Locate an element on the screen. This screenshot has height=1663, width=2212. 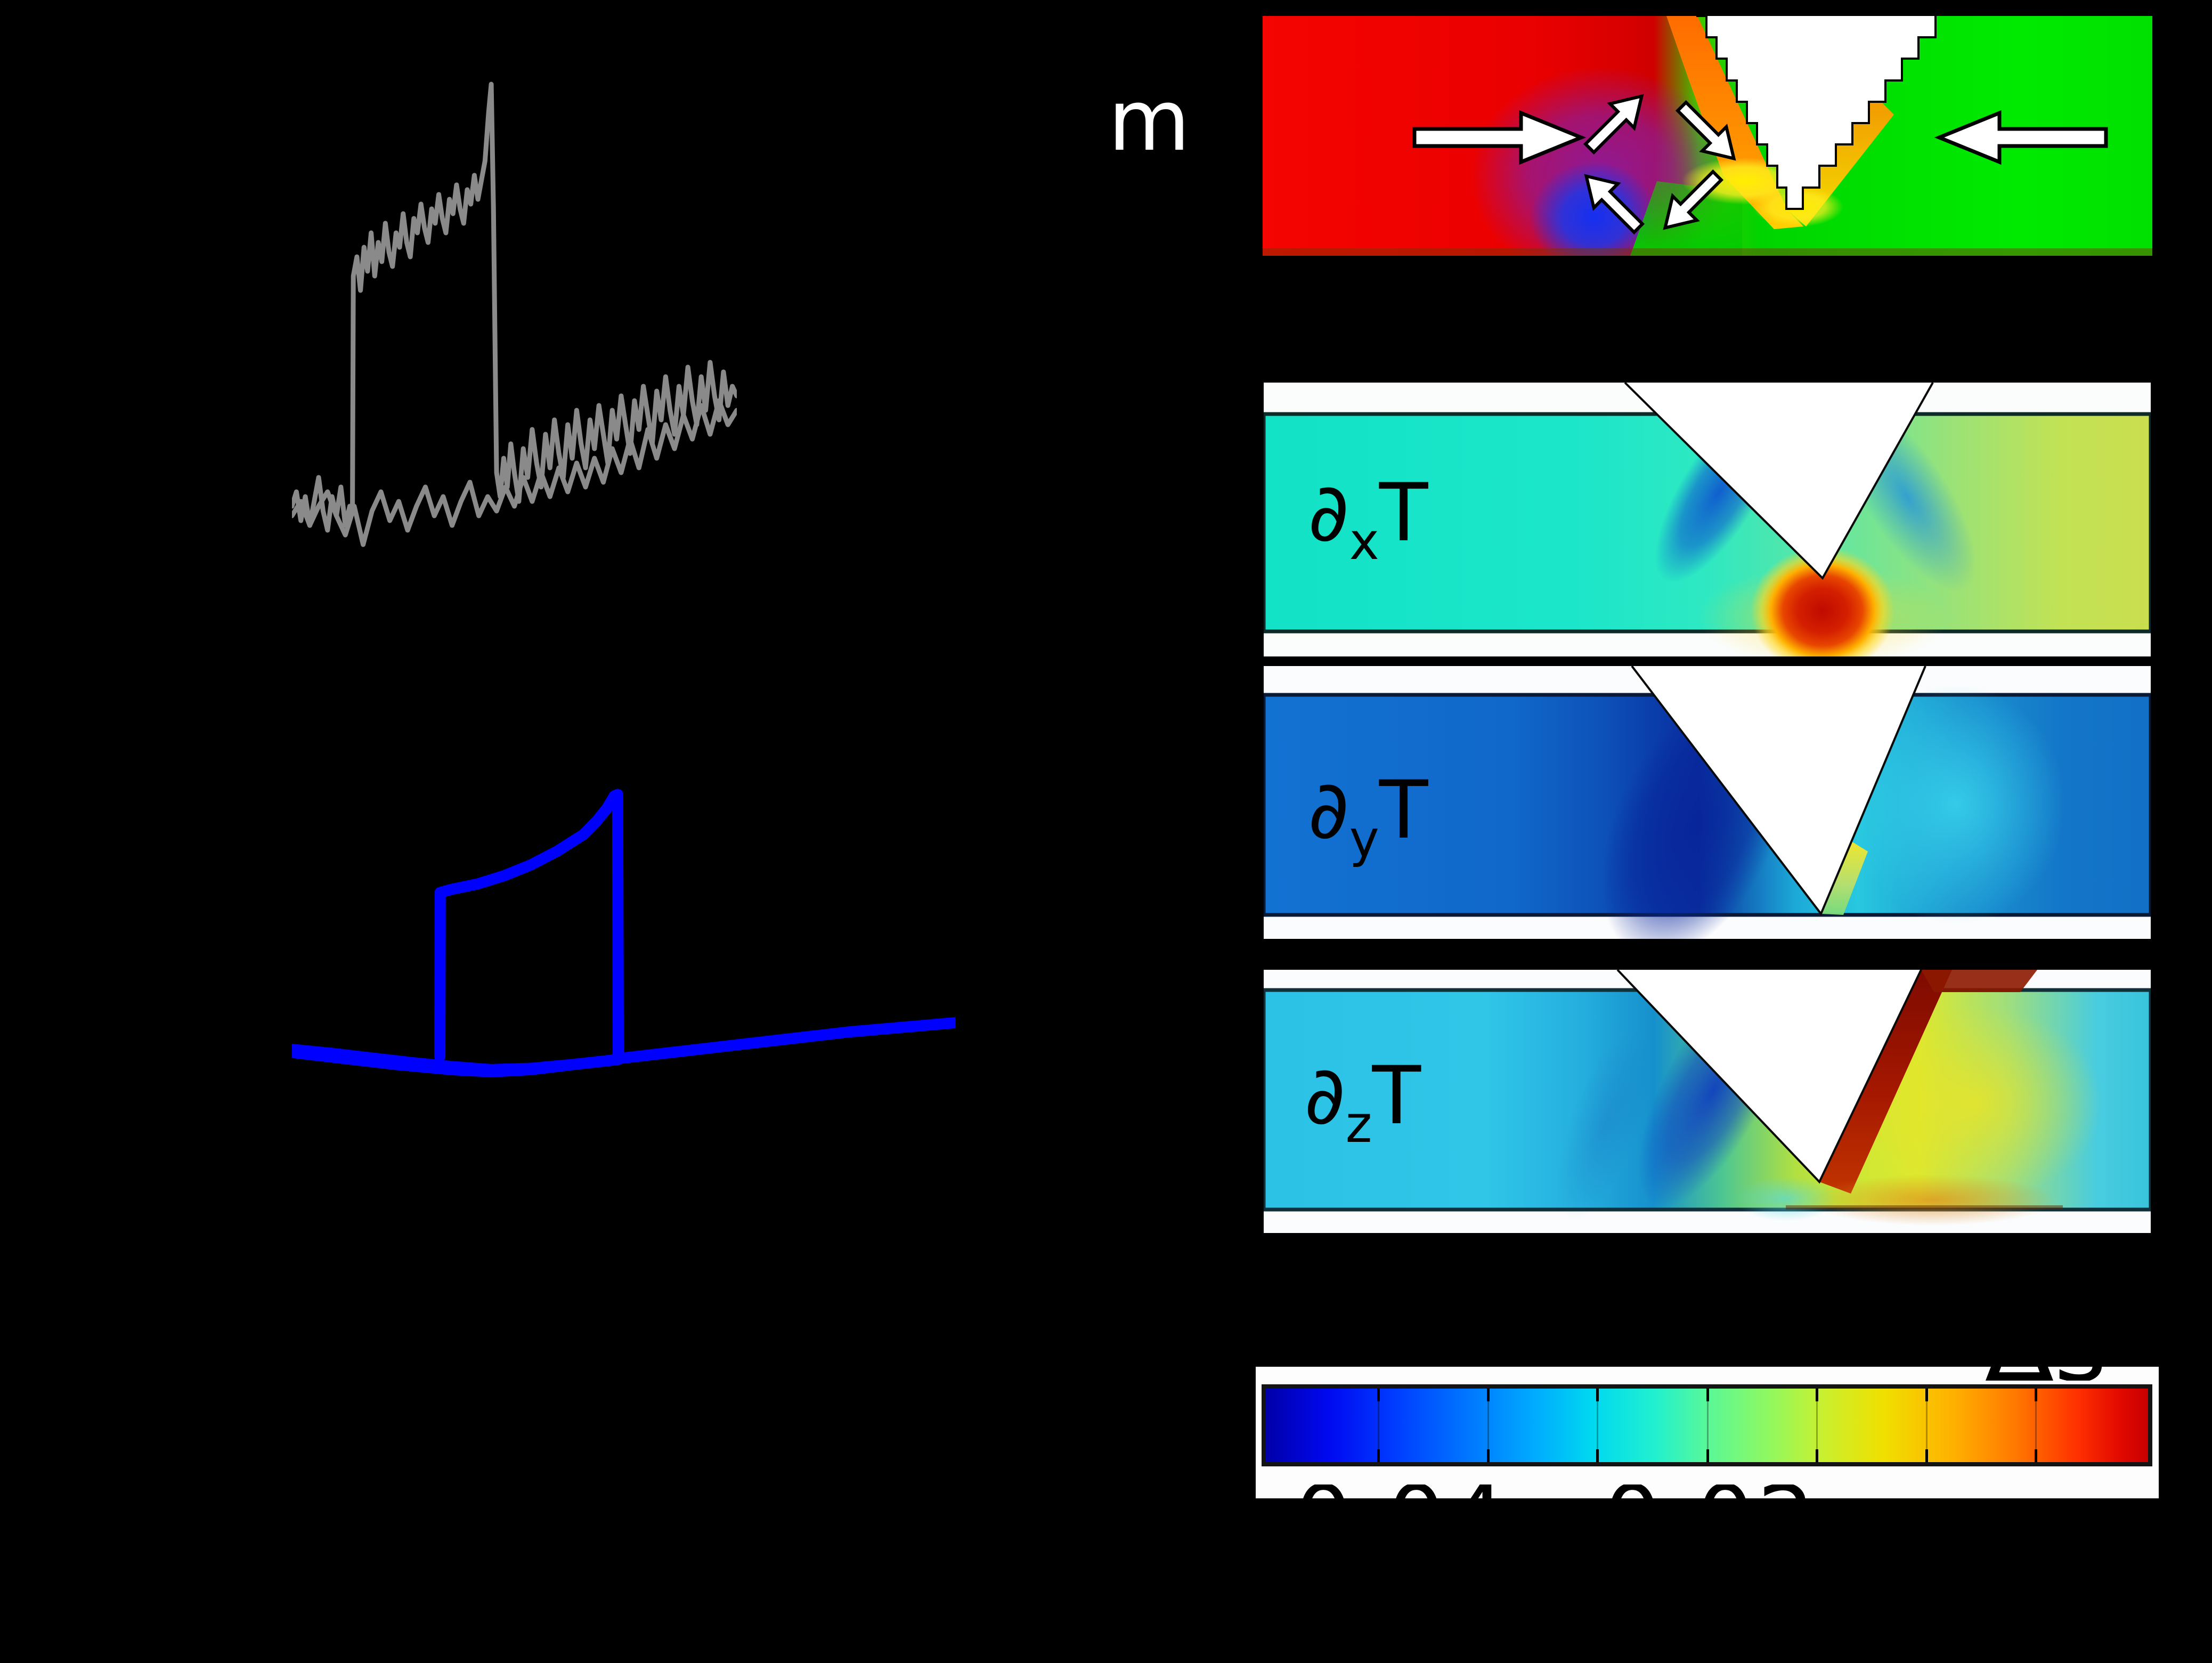
magnetization-heatmap-panel is located at coordinates (1707, 136).